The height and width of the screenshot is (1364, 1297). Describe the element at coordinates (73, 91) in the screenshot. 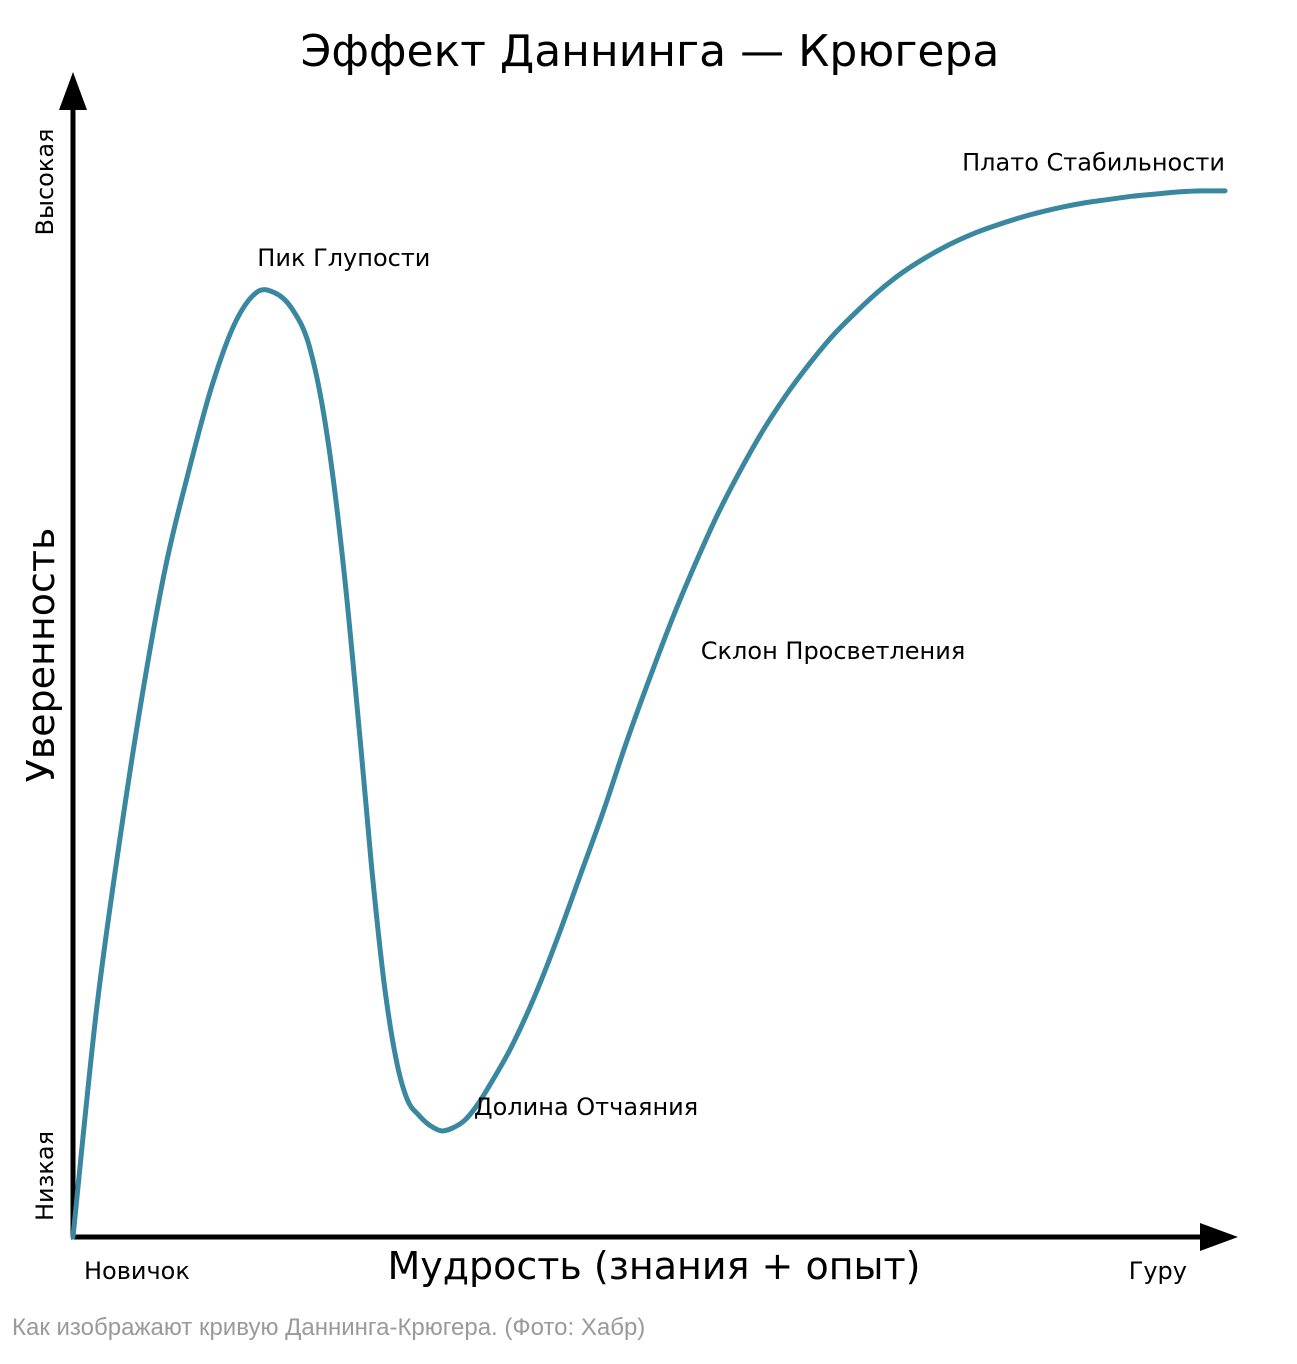

I see `y-axis-arrow-icon` at that location.